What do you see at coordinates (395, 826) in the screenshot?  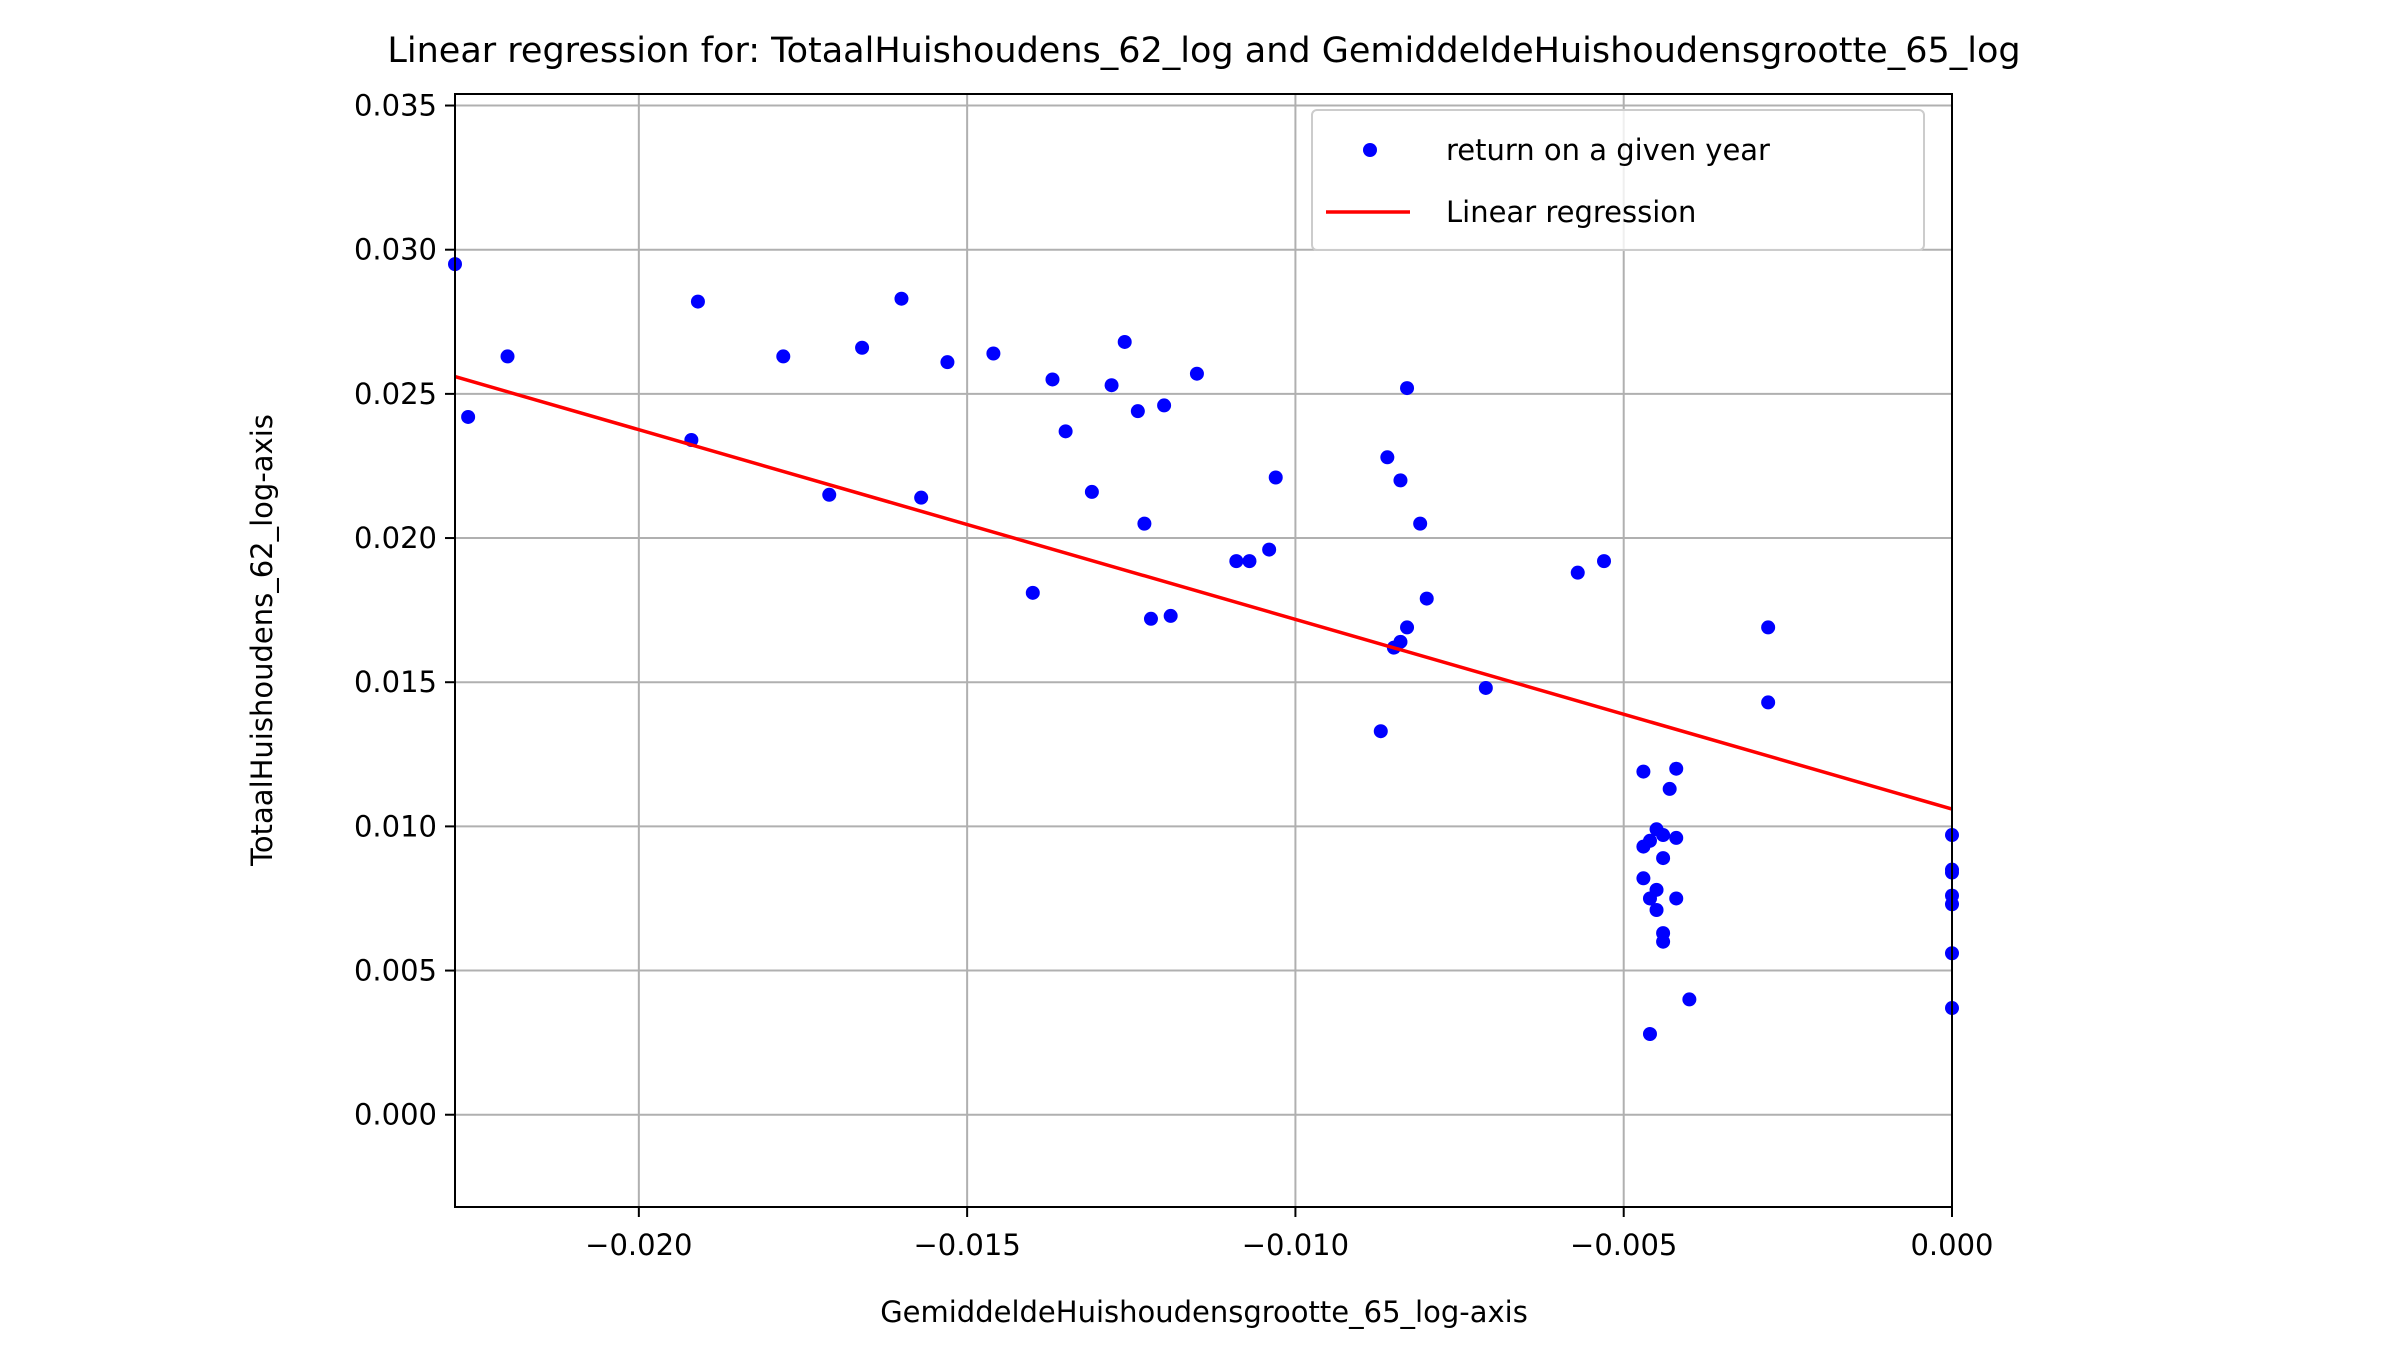 I see `y-tick-label: 0.010` at bounding box center [395, 826].